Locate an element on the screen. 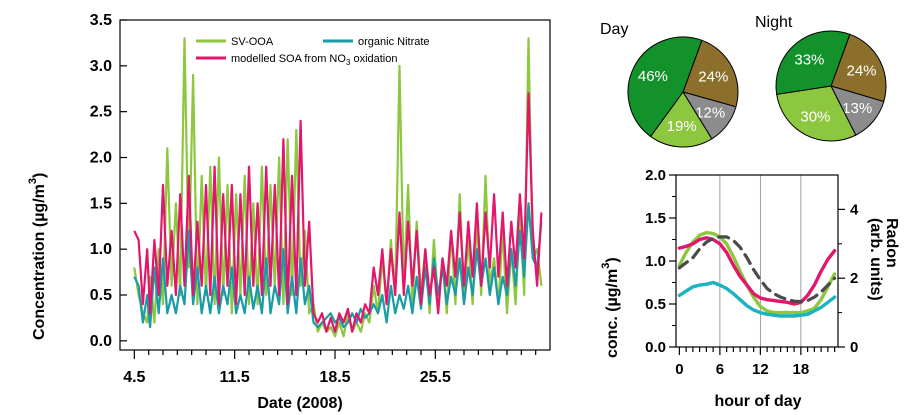 Image resolution: width=917 pixels, height=415 pixels. legend-entry-sv-ooa: SV-OOA is located at coordinates (235, 42).